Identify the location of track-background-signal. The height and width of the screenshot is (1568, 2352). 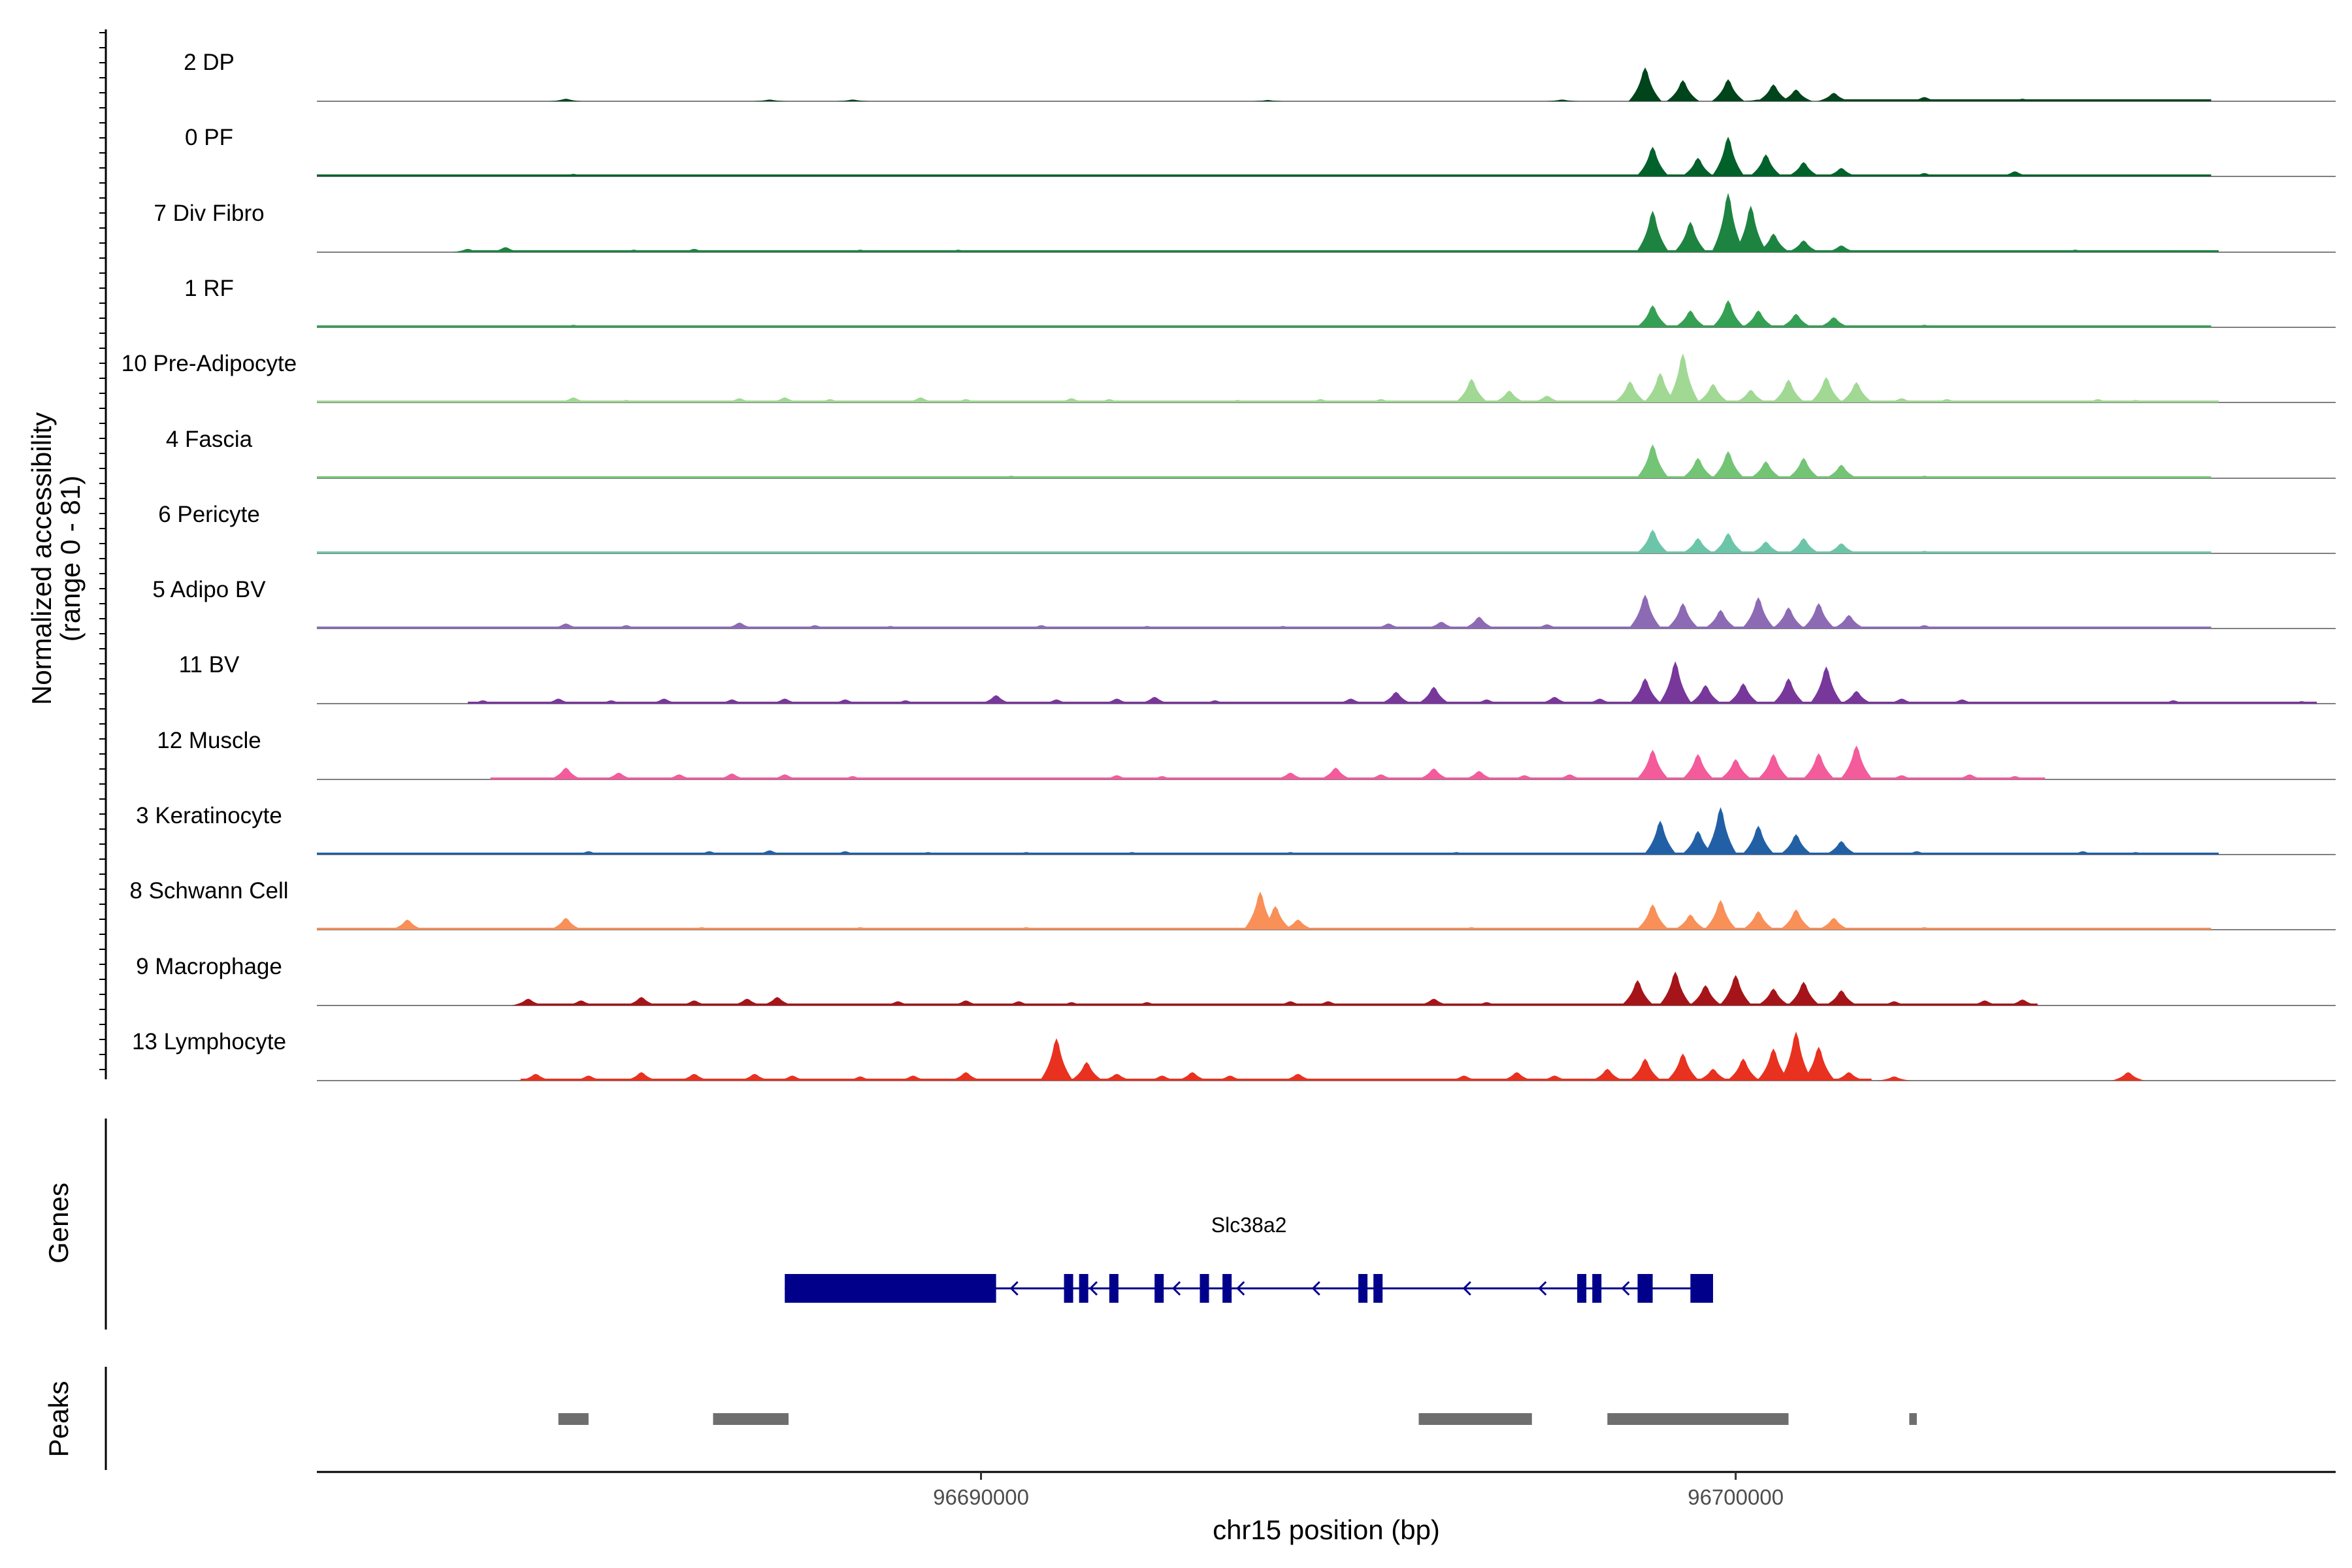
(1343, 251).